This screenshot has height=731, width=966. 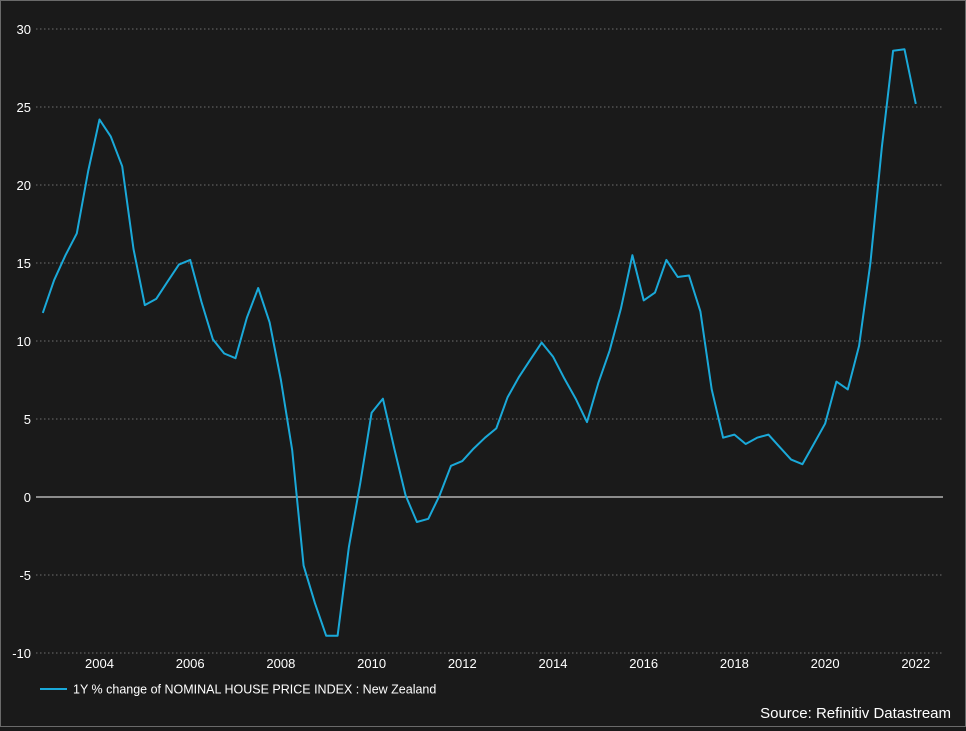 I want to click on y-tick-label: 20, so click(x=24, y=185).